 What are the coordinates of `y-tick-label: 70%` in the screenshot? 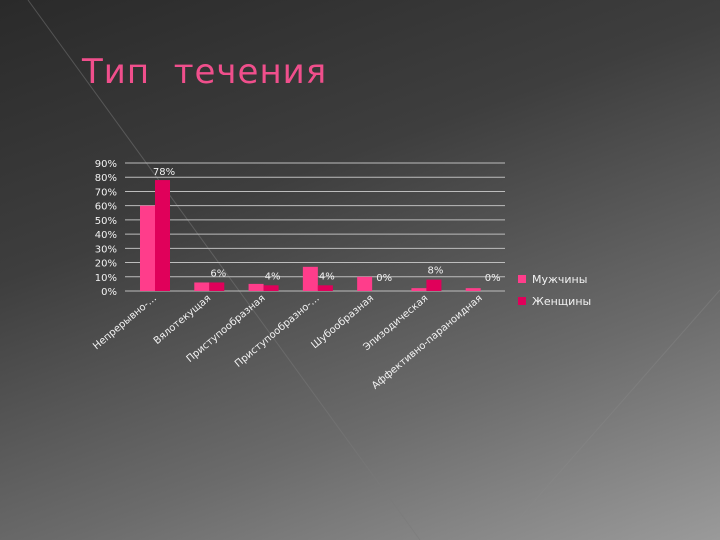 It's located at (106, 192).